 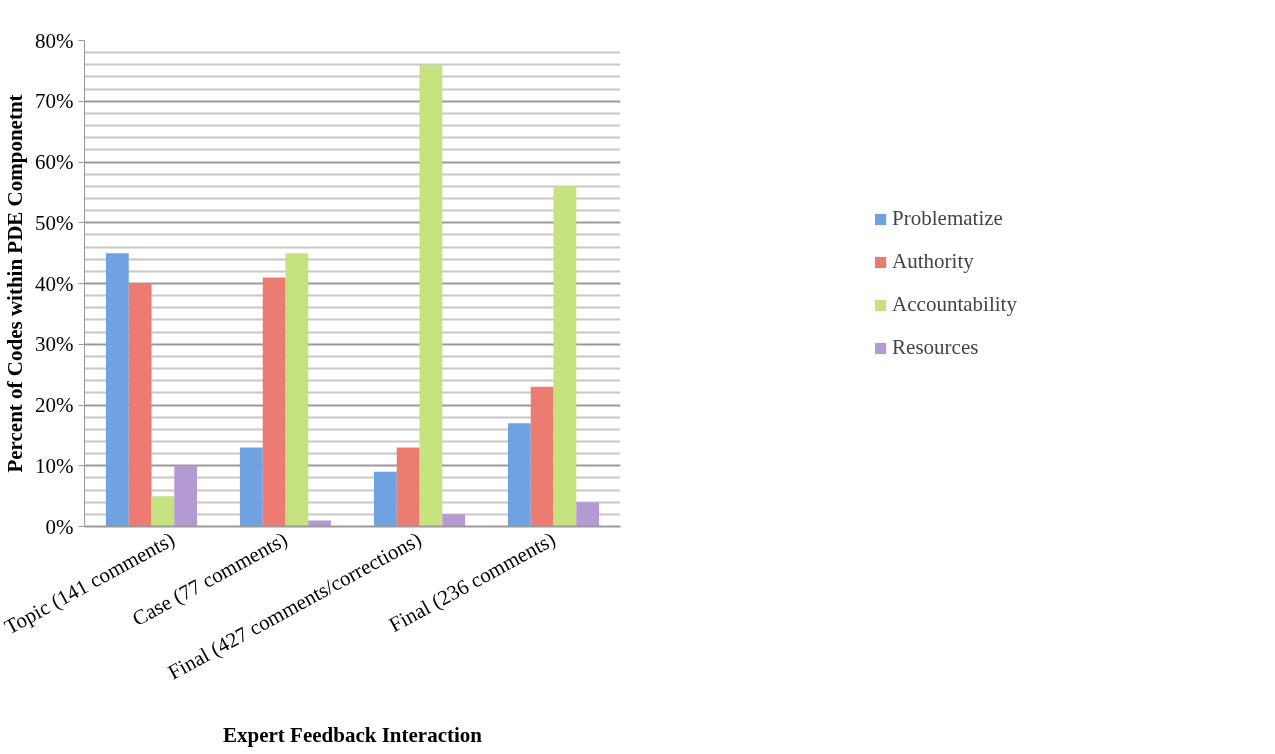 What do you see at coordinates (954, 304) in the screenshot?
I see `legend-label: Accountability` at bounding box center [954, 304].